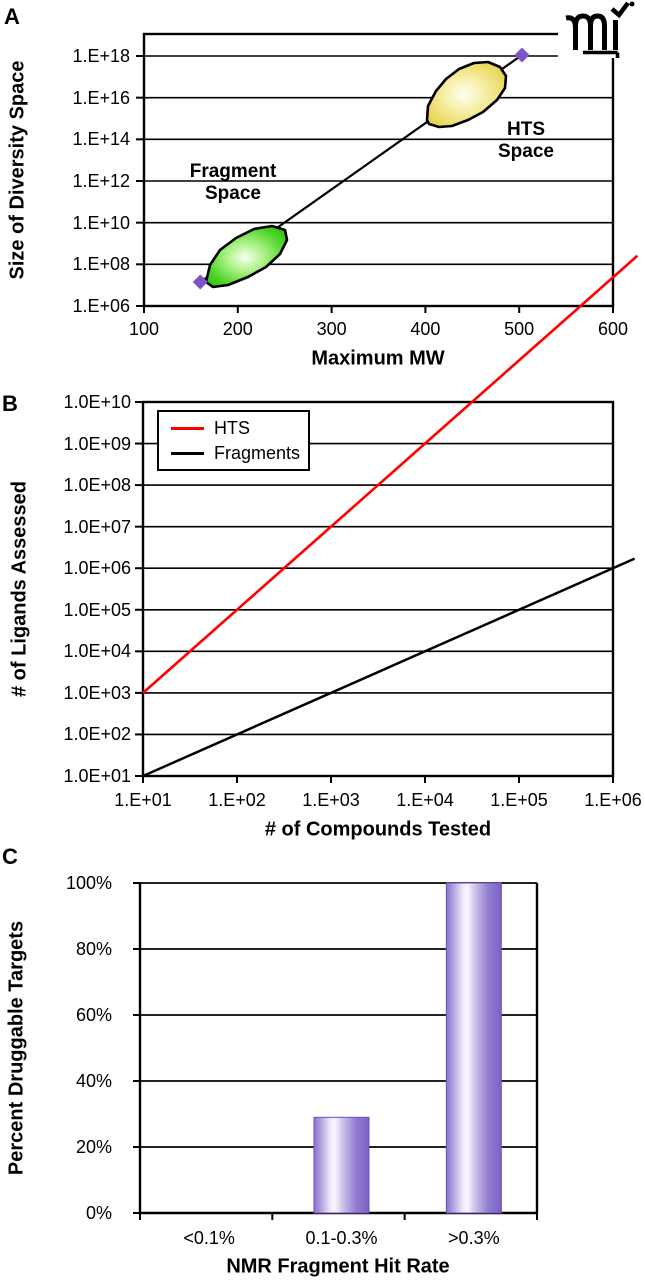  Describe the element at coordinates (466, 94) in the screenshot. I see `hts-space-blob` at that location.